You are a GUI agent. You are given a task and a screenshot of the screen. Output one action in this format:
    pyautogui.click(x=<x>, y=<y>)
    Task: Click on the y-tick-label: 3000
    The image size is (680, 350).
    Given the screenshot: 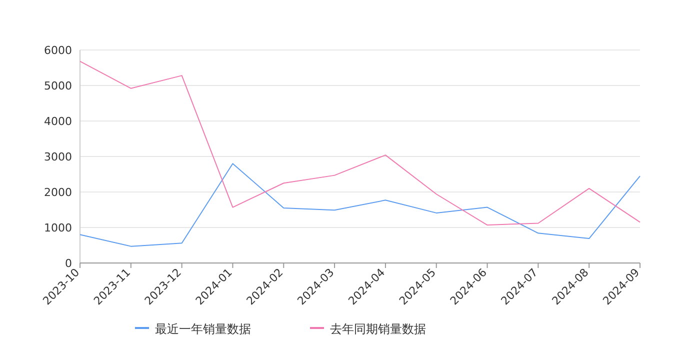 What is the action you would take?
    pyautogui.click(x=58, y=157)
    